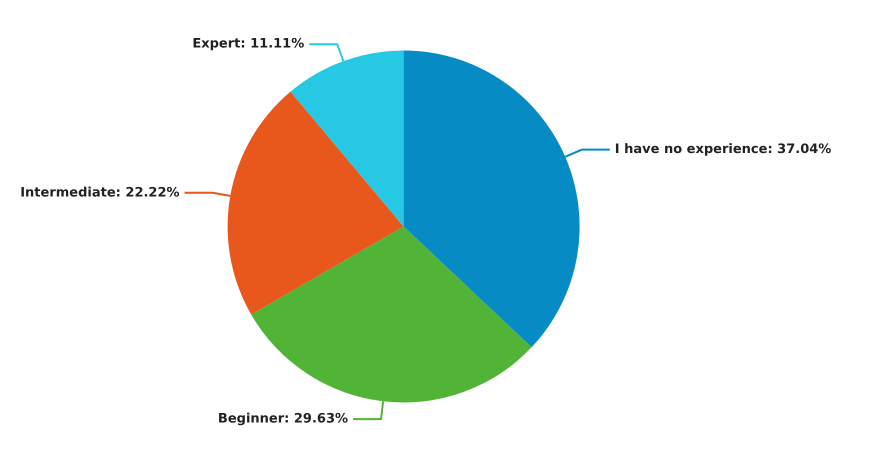 The height and width of the screenshot is (453, 876). What do you see at coordinates (723, 150) in the screenshot?
I see `slice-label: I have no experience: 37.04%` at bounding box center [723, 150].